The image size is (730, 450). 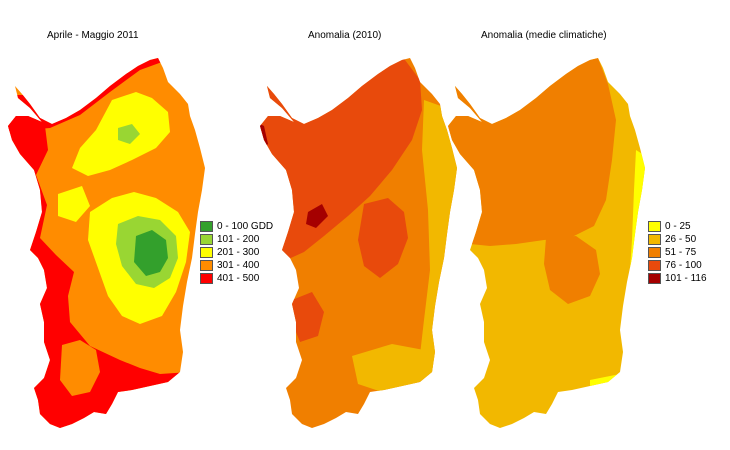 I want to click on anomaly-legend-item: 26 - 50, so click(x=677, y=239).